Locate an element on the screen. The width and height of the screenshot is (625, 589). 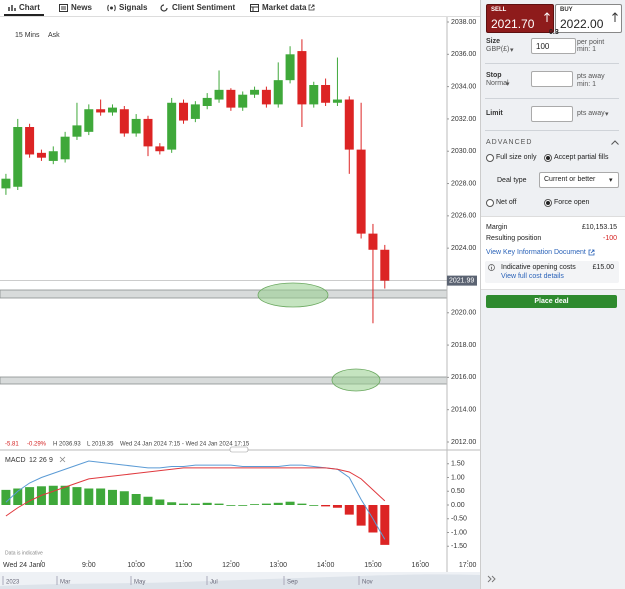
chevron-up is located at coordinates (615, 142).